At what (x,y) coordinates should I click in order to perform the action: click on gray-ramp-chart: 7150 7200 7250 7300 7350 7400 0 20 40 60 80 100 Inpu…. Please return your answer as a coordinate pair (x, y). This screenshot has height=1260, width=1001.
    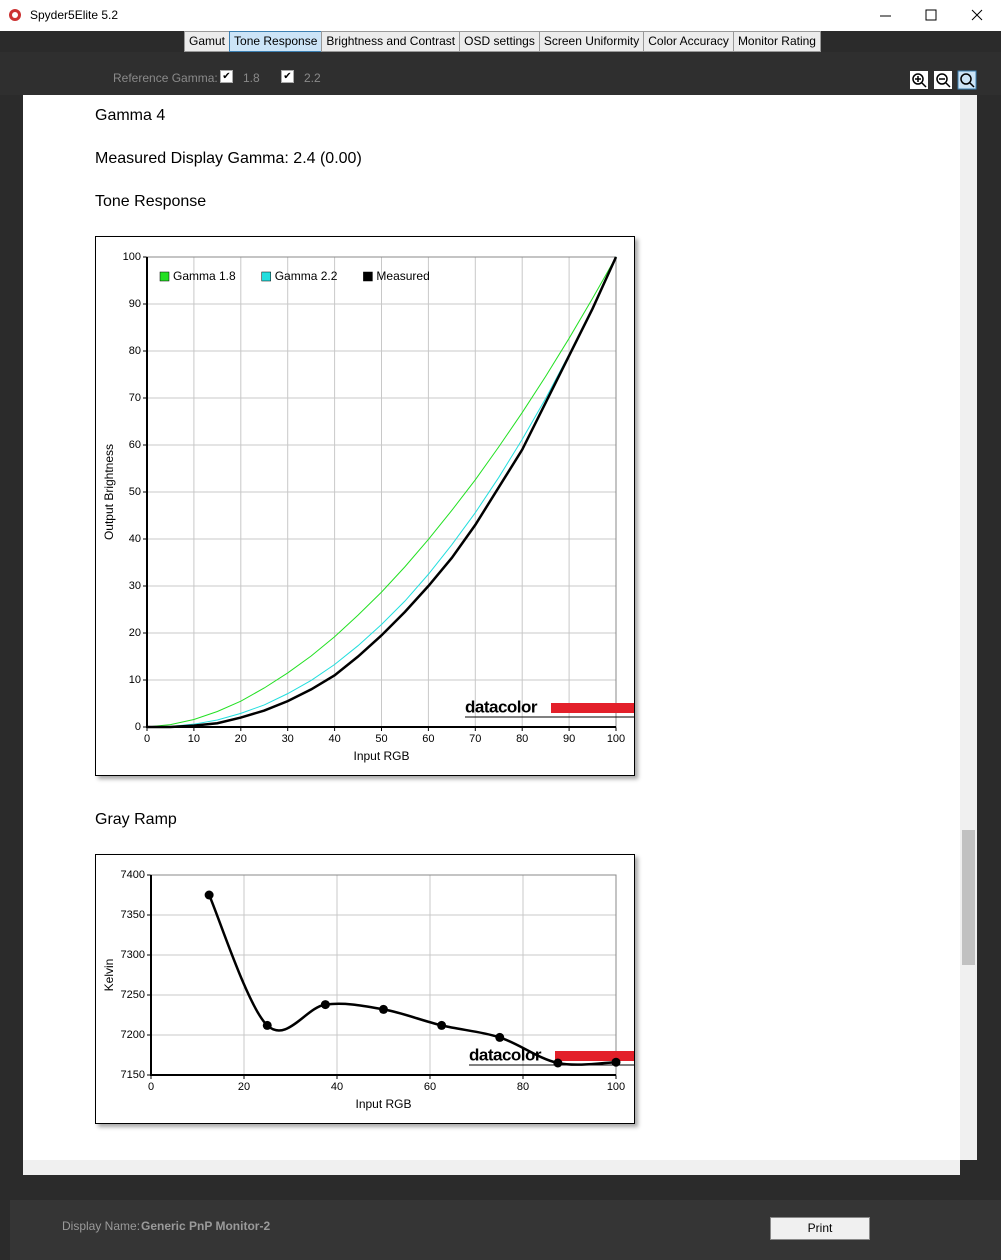
    Looking at the image, I should click on (365, 989).